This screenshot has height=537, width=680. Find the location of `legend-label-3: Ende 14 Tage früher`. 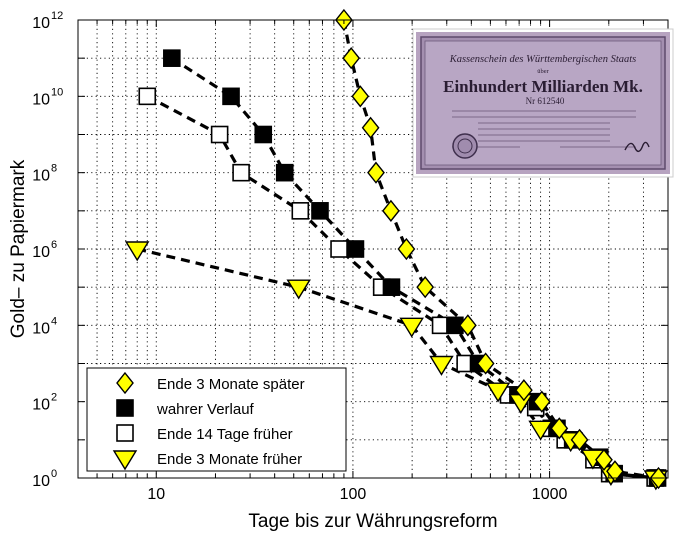

legend-label-3: Ende 14 Tage früher is located at coordinates (225, 434).